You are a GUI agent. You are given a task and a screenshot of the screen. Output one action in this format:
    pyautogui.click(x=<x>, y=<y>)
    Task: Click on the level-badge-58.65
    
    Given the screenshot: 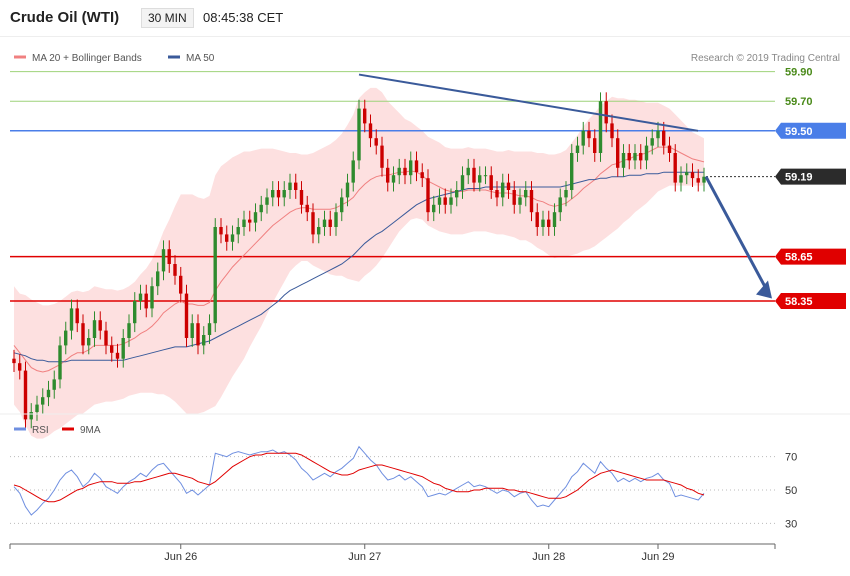 What is the action you would take?
    pyautogui.click(x=810, y=256)
    